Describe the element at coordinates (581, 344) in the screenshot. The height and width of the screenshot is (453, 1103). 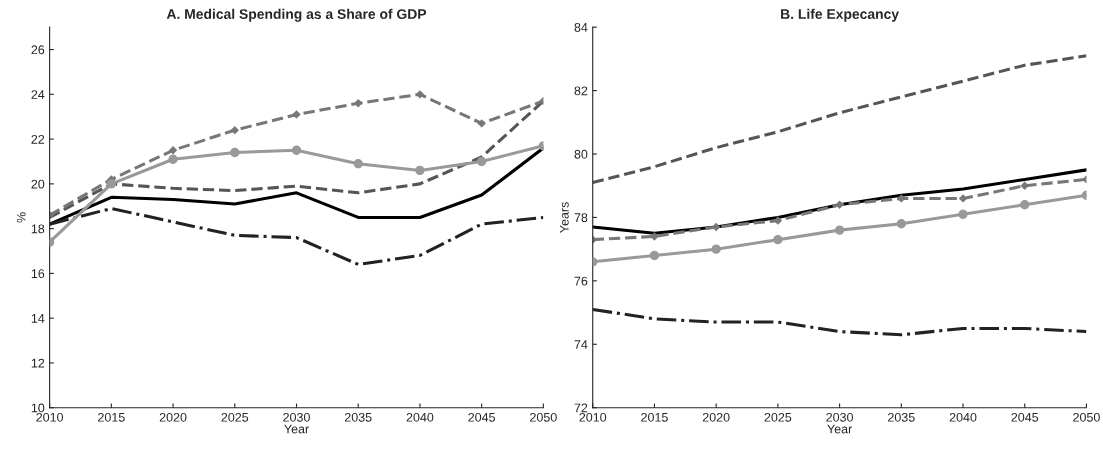
I see `y-tick-label: 74` at that location.